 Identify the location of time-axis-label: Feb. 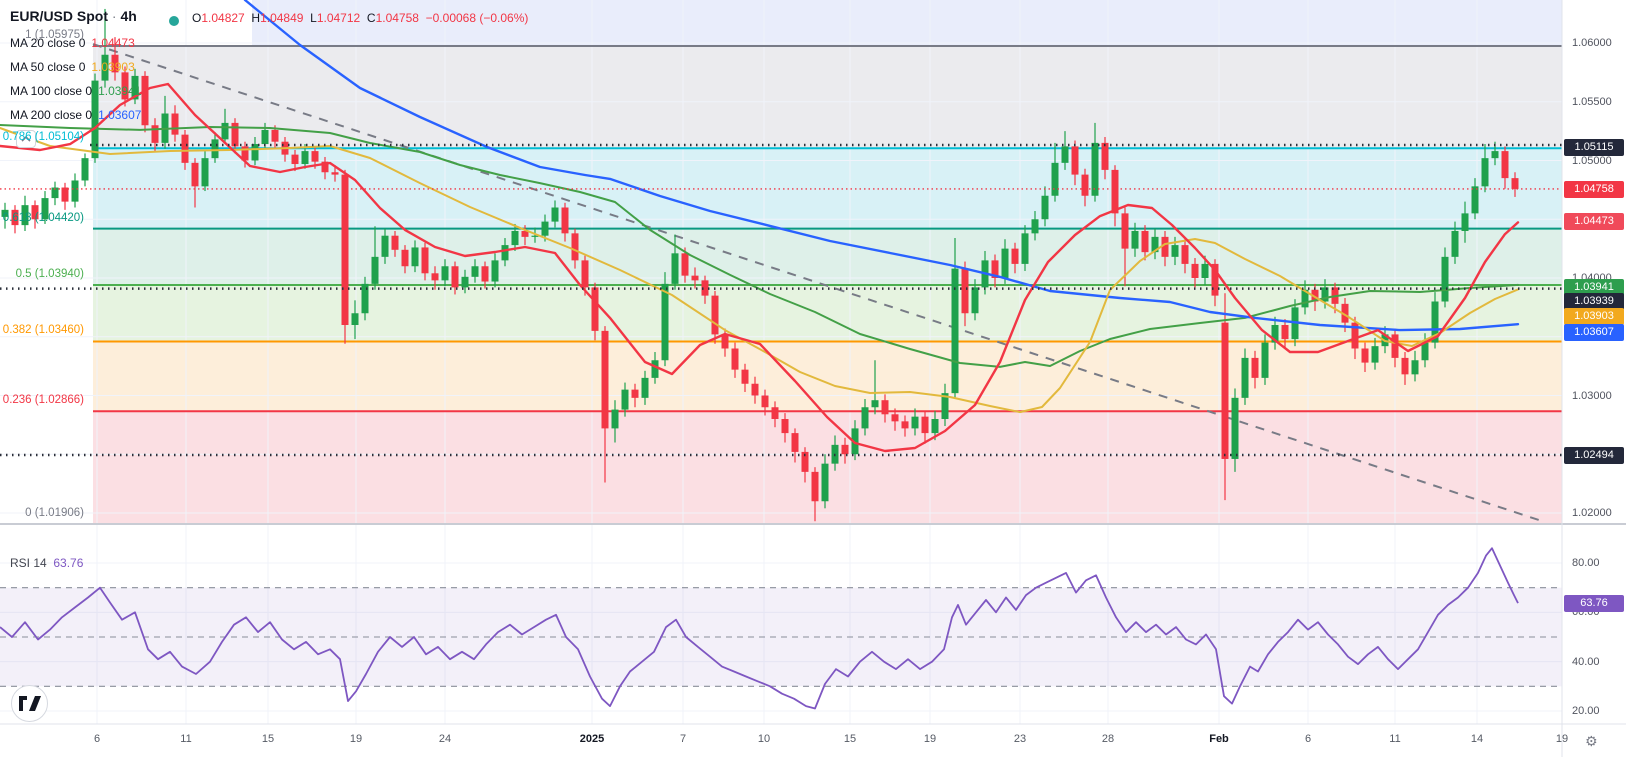
(1219, 739).